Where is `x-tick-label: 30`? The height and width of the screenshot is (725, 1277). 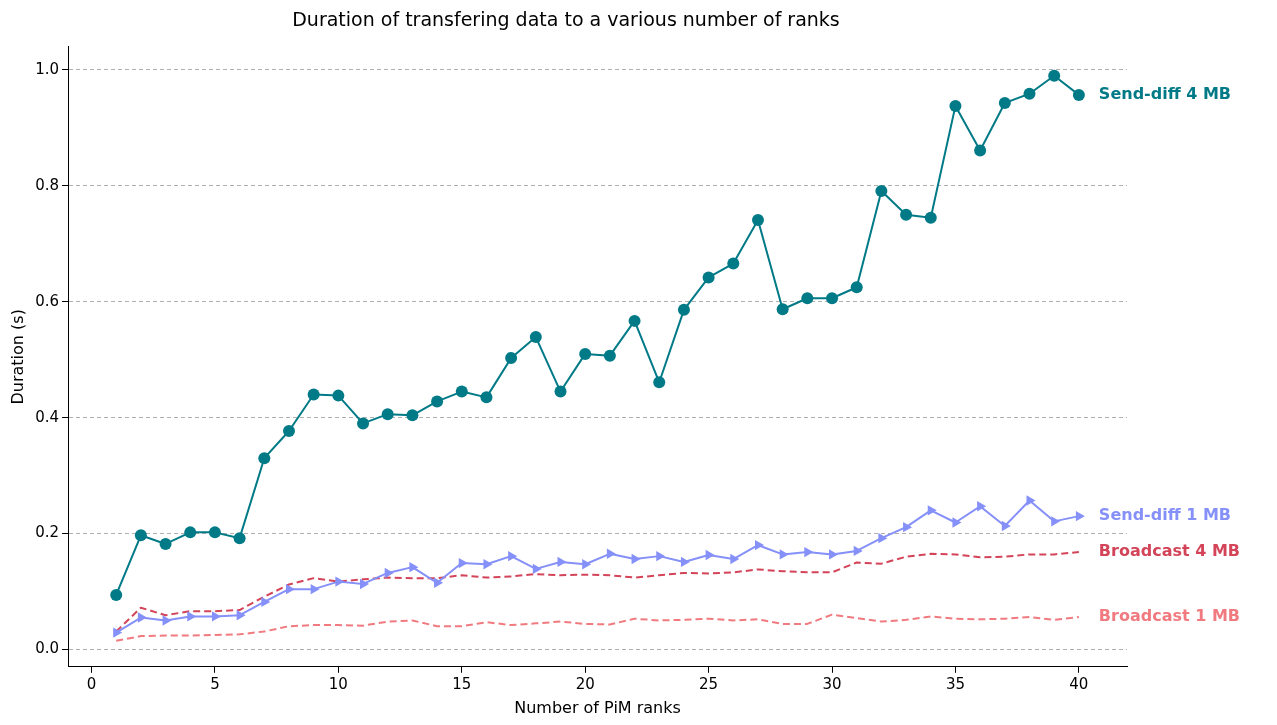
x-tick-label: 30 is located at coordinates (832, 683).